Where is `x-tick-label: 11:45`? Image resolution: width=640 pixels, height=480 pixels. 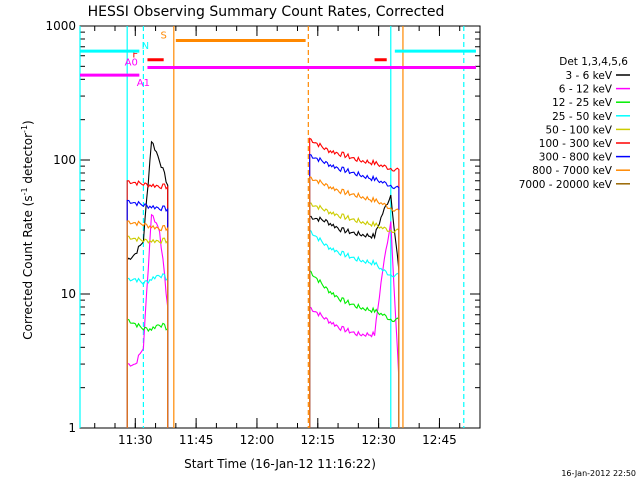
x-tick-label: 11:45 is located at coordinates (196, 440).